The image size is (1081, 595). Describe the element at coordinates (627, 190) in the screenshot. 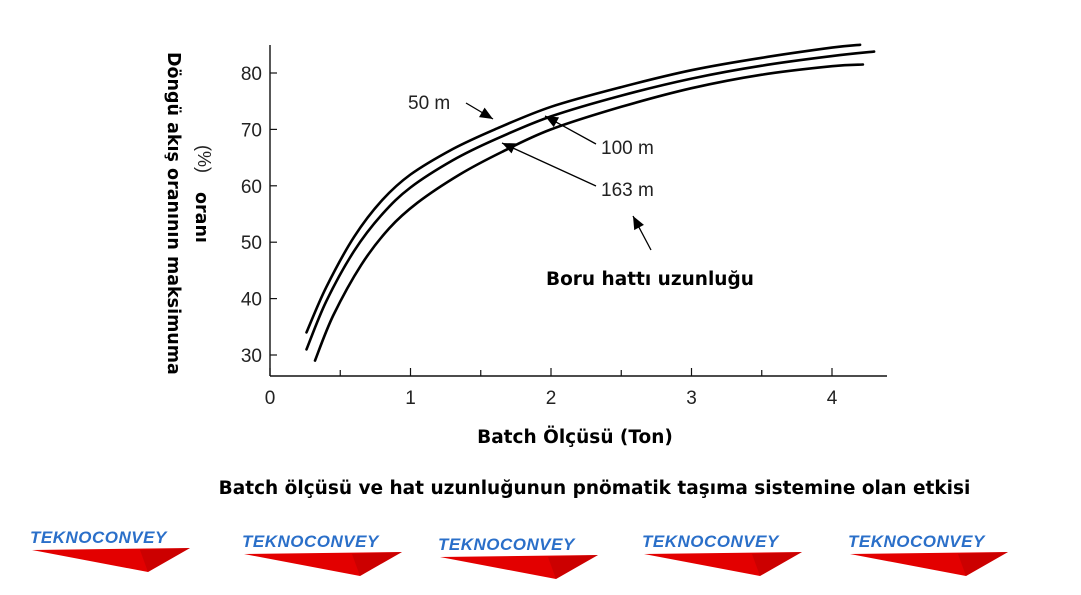

I see `series-label-163m: 163 m` at that location.